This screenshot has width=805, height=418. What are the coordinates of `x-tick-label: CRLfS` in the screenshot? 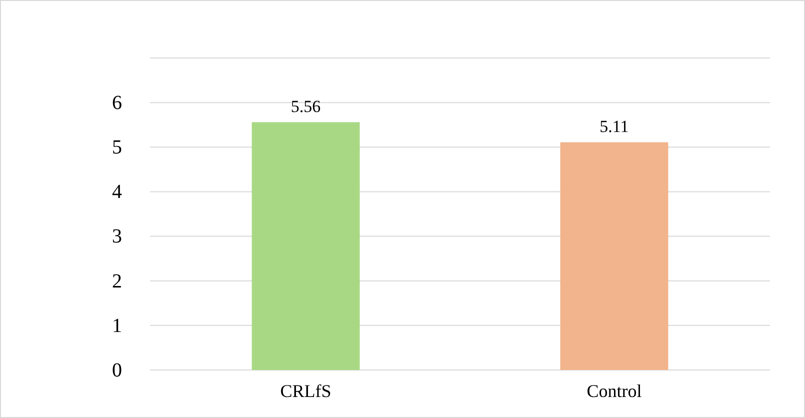 It's located at (306, 390).